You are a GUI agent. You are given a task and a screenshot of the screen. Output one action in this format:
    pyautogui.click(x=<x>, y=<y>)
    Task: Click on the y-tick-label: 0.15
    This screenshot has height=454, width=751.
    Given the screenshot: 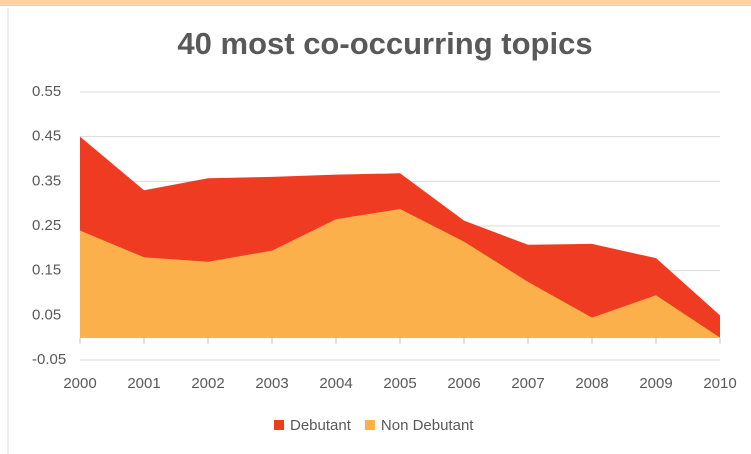 What is the action you would take?
    pyautogui.click(x=46, y=270)
    